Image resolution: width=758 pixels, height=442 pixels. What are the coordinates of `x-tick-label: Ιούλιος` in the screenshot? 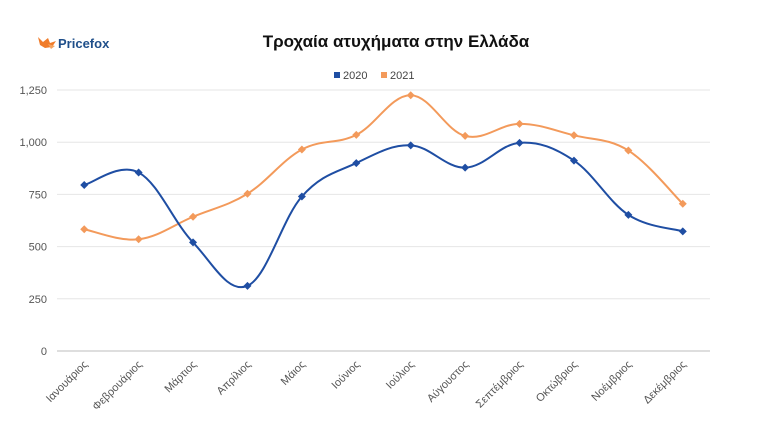 It's located at (400, 375).